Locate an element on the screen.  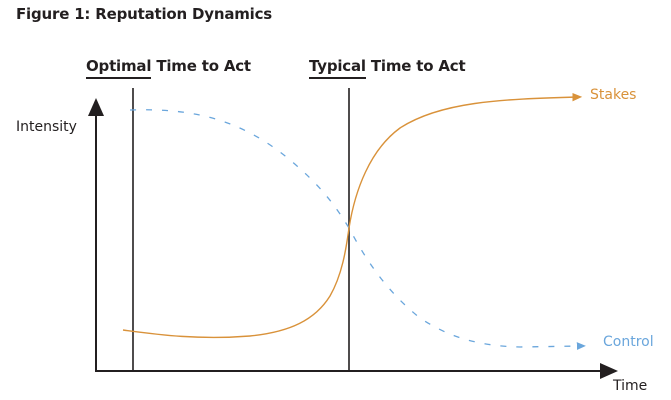
typical-time-label: Typical Time to Act is located at coordinates (387, 68).